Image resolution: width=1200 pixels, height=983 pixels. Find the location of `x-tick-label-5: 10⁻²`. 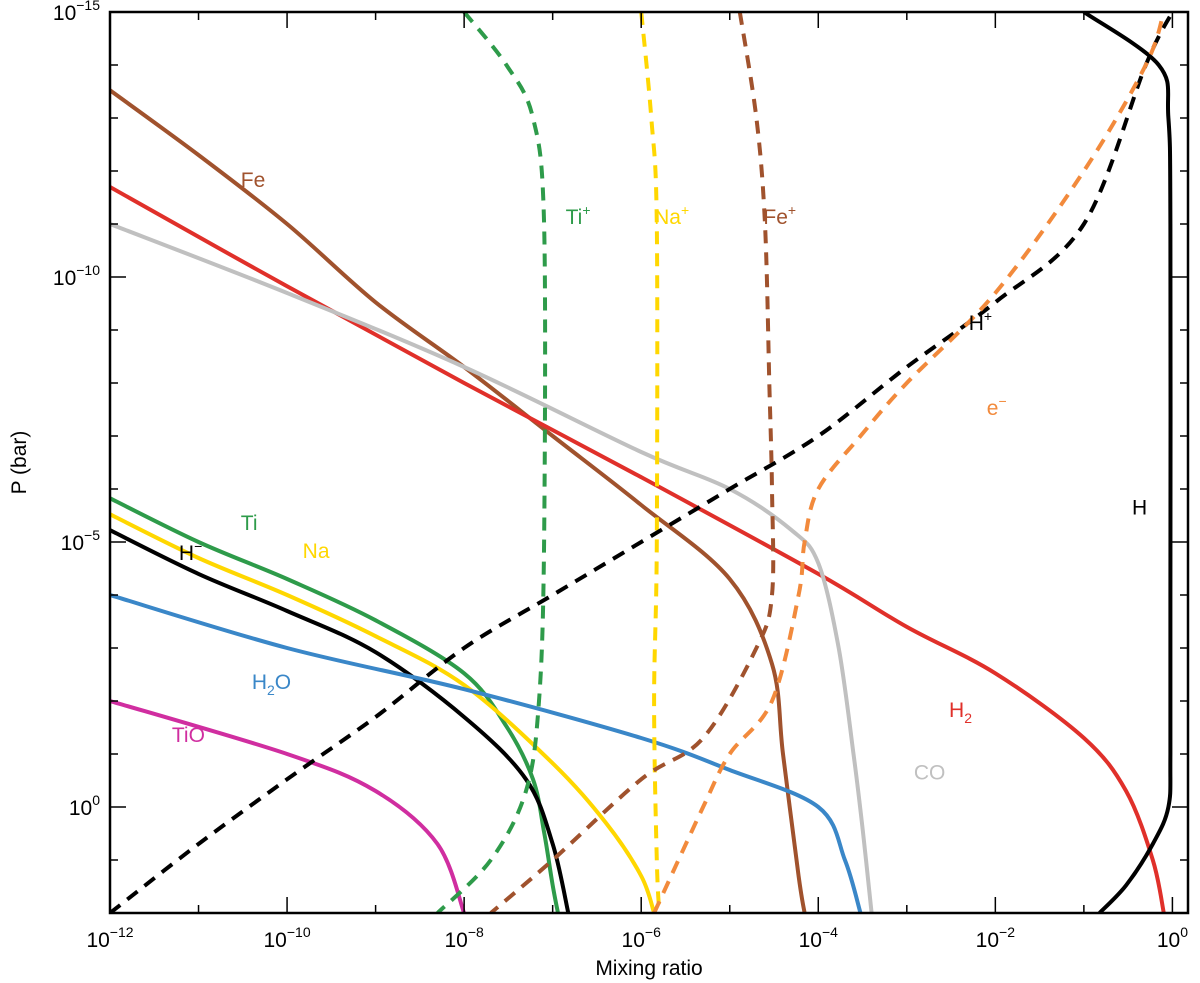

x-tick-label-5: 10⁻² is located at coordinates (996, 938).